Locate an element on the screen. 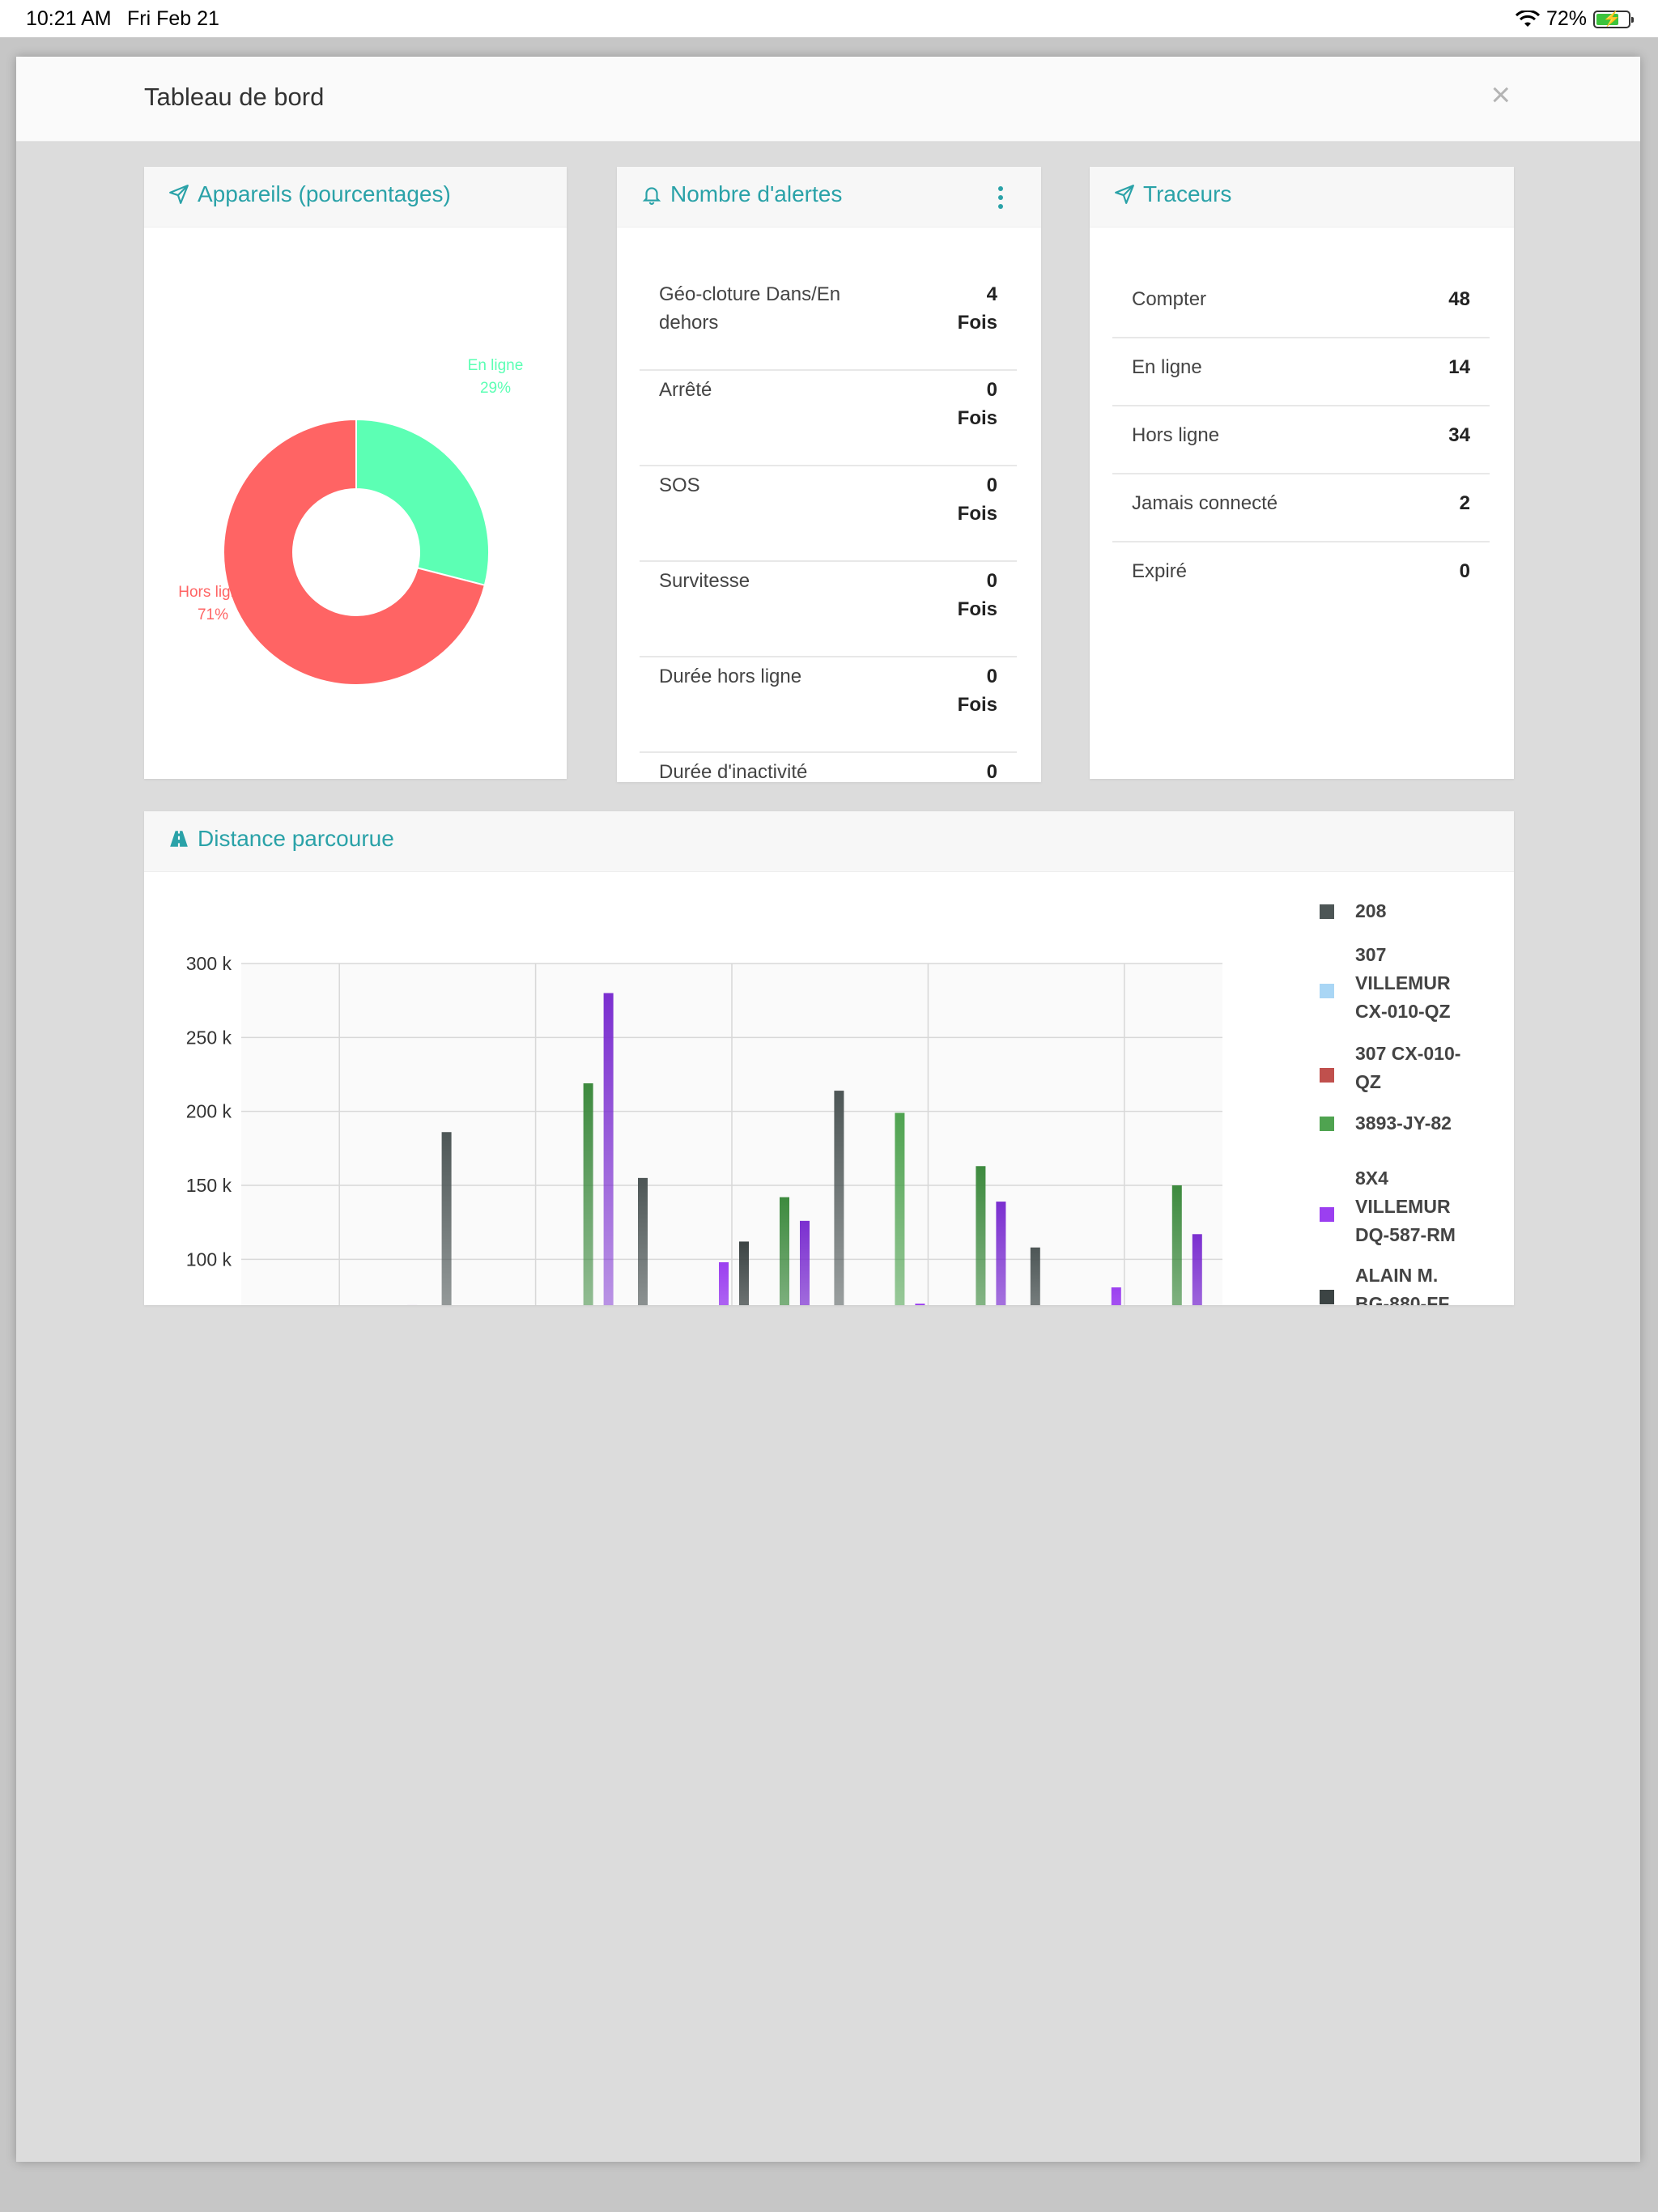 The image size is (1658, 2212). legend-item: 208 is located at coordinates (1394, 911).